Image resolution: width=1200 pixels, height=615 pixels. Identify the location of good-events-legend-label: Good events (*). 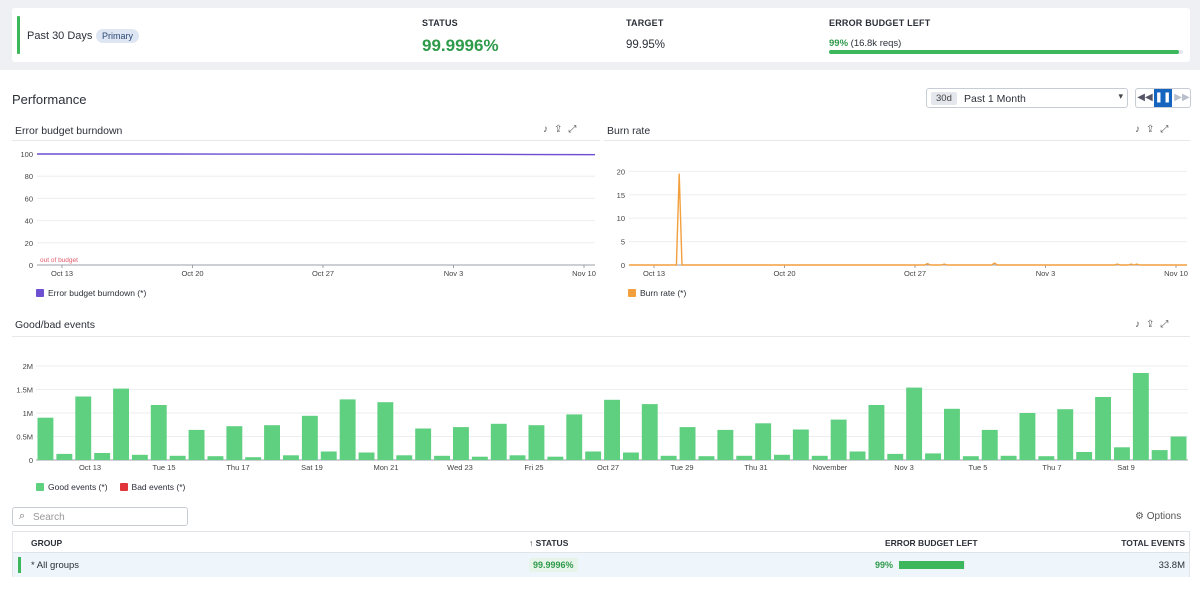
(78, 487).